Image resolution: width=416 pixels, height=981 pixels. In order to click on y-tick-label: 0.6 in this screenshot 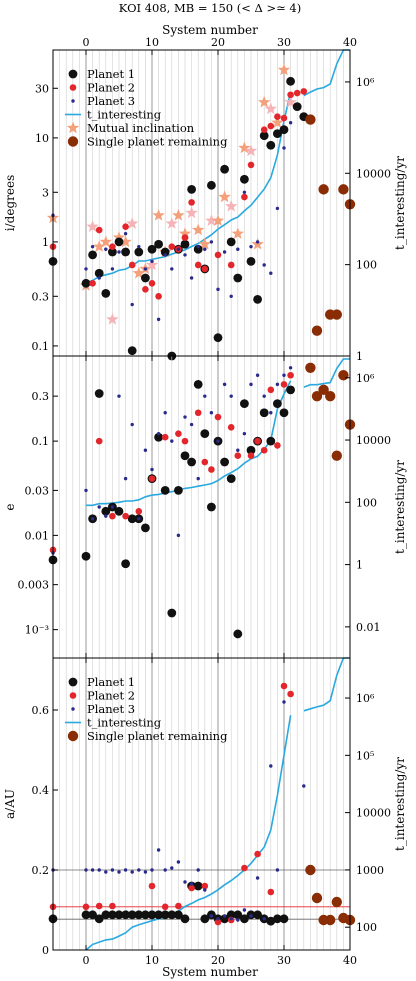, I will do `click(41, 710)`.